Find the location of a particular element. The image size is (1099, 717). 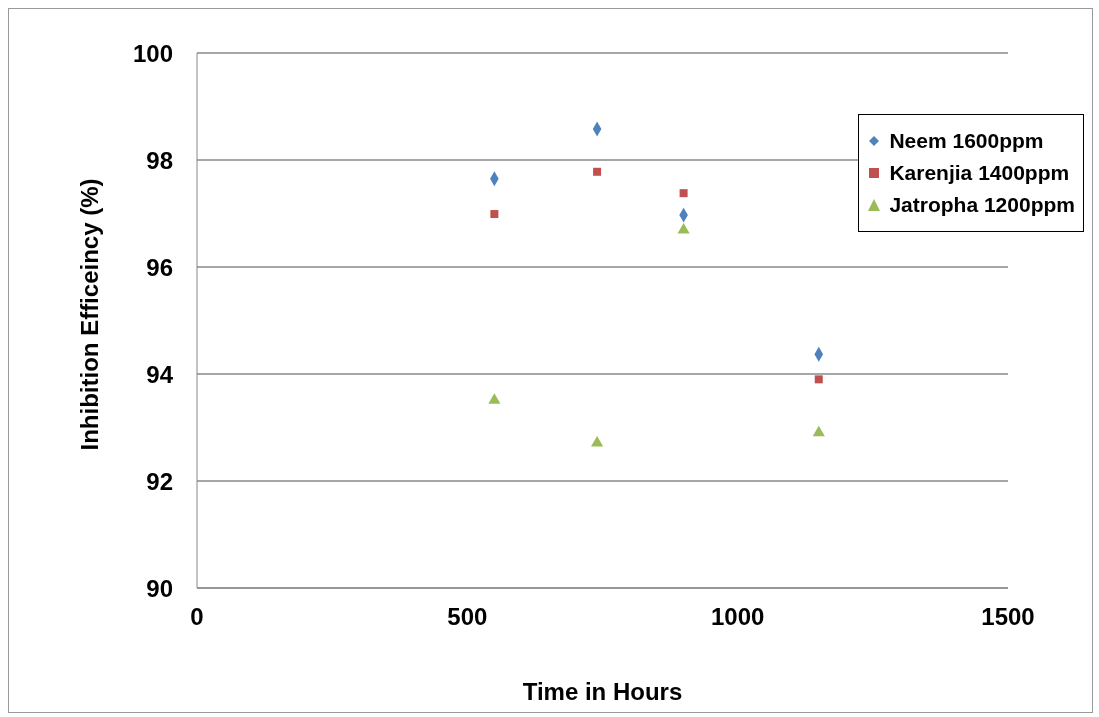

y-tick-label: 100 is located at coordinates (152, 53).